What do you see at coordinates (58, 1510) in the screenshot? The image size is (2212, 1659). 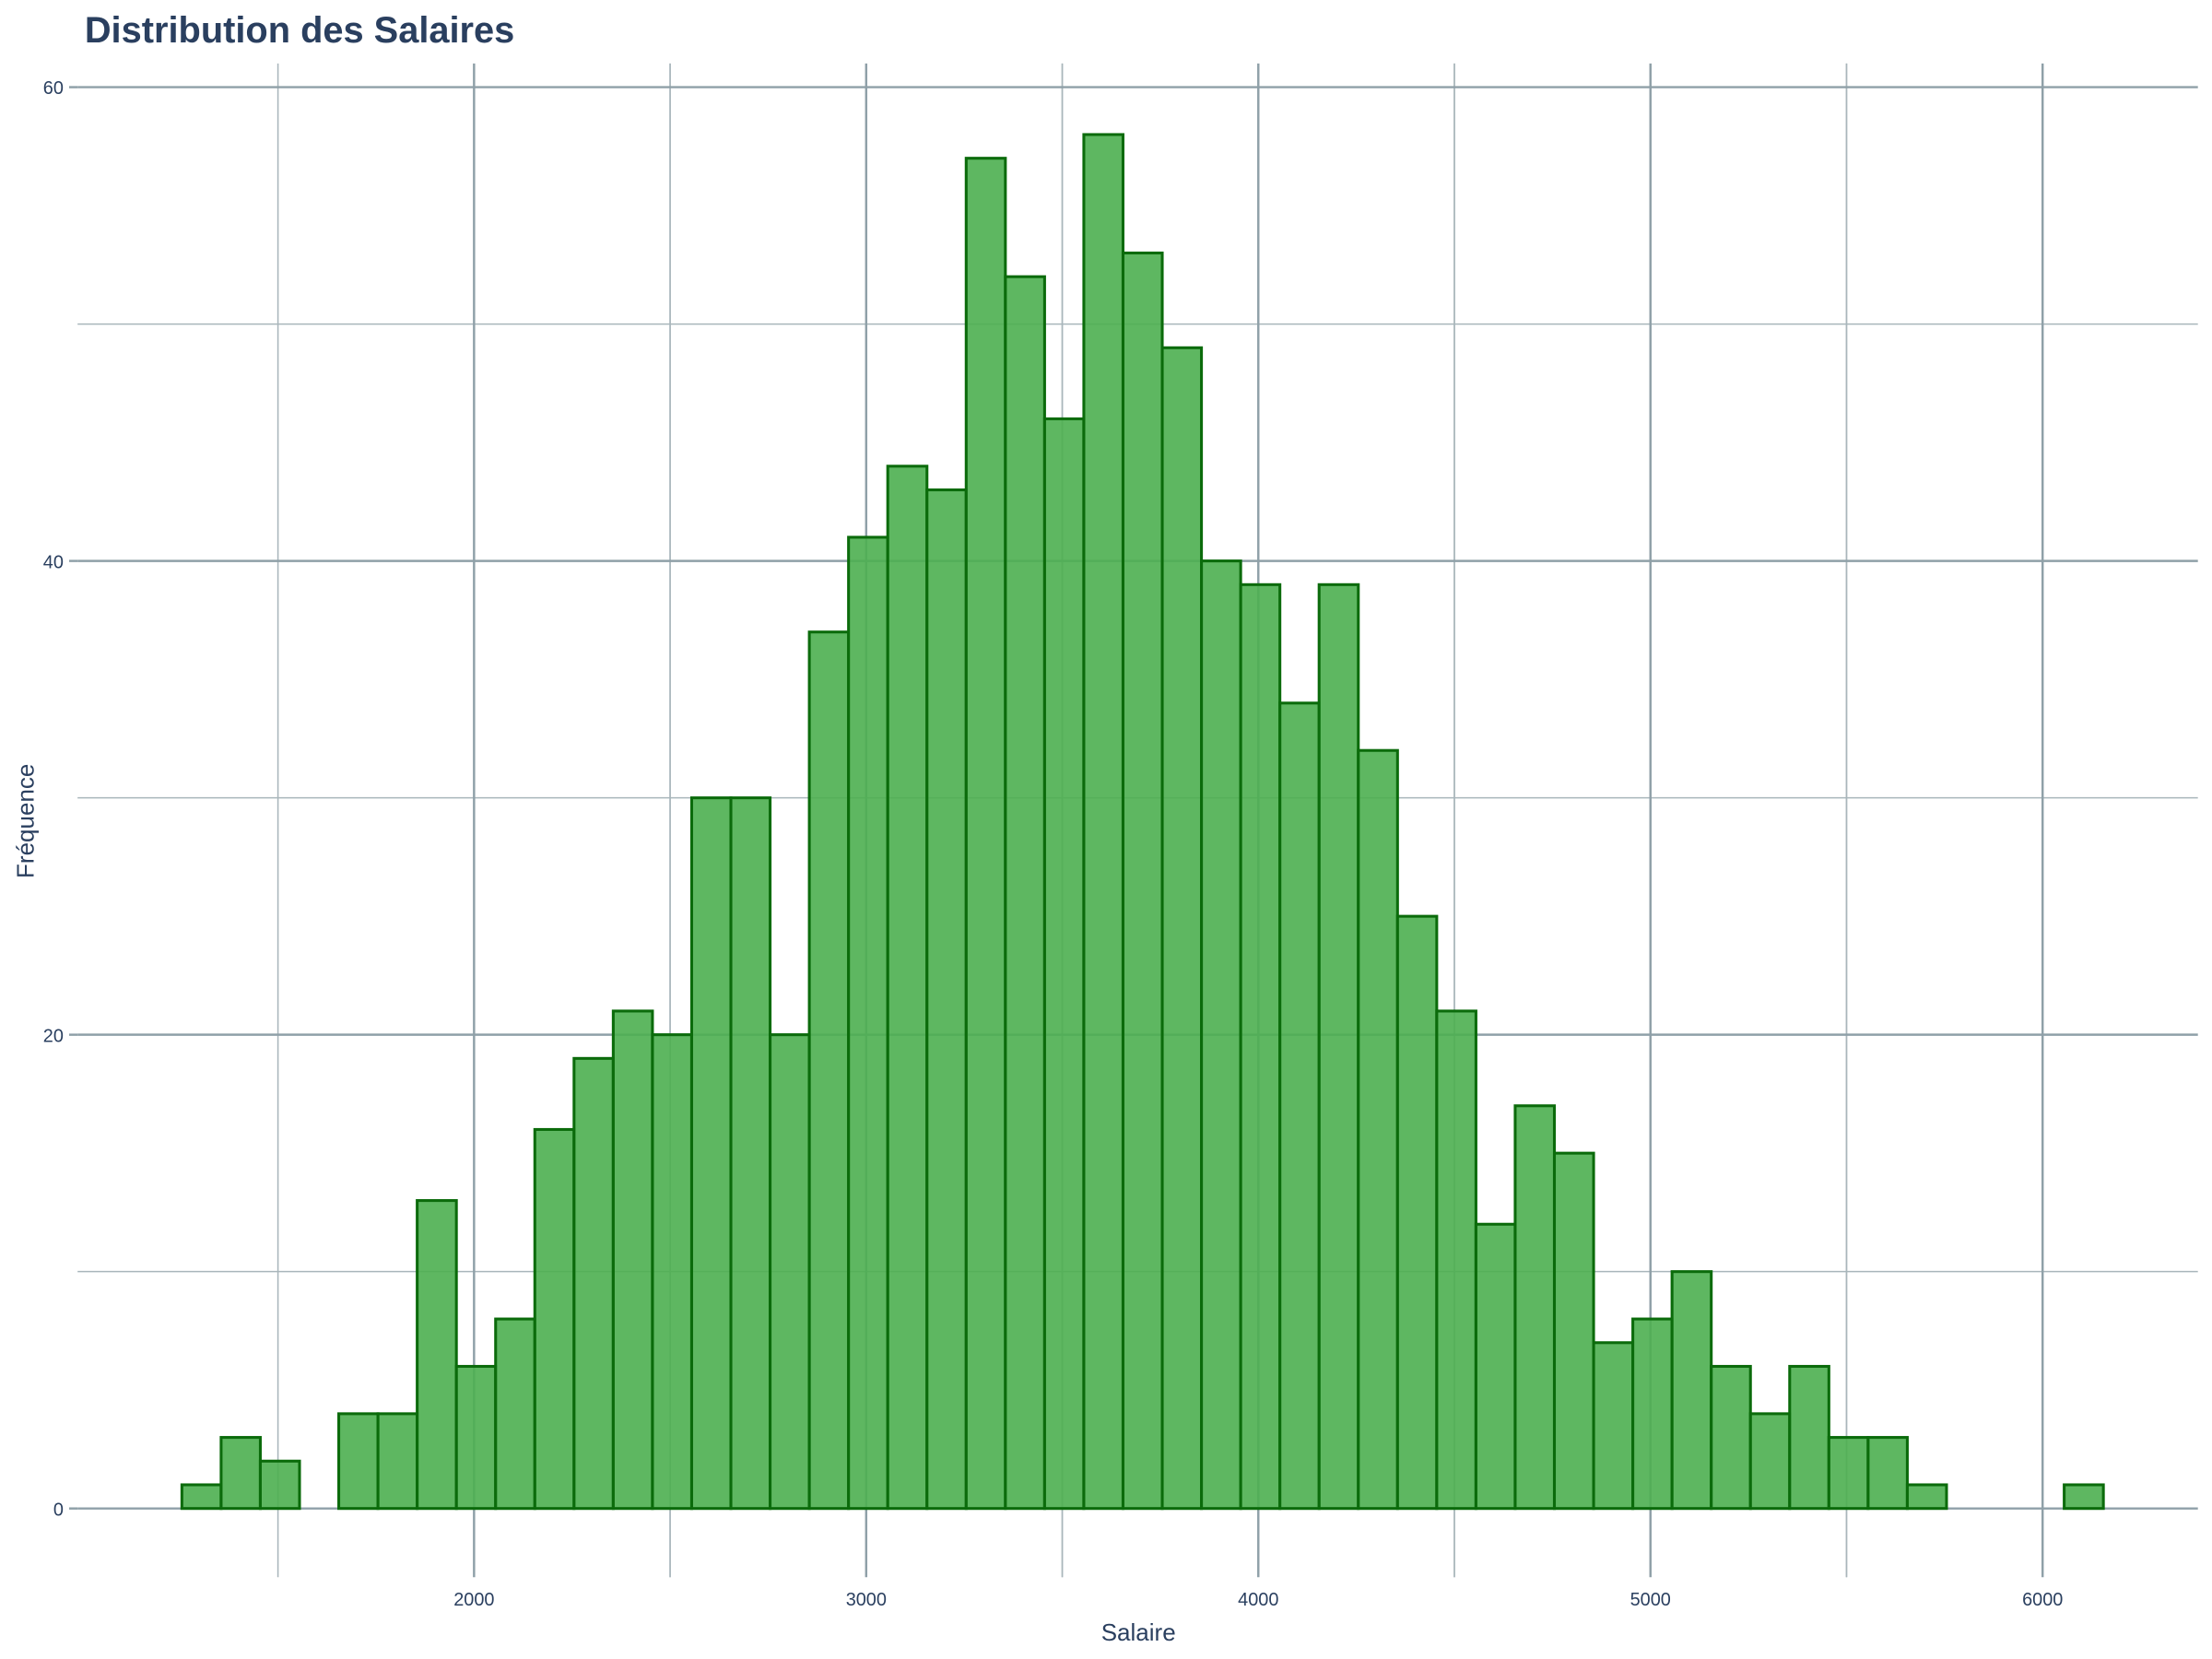 I see `y-tick-label: 0` at bounding box center [58, 1510].